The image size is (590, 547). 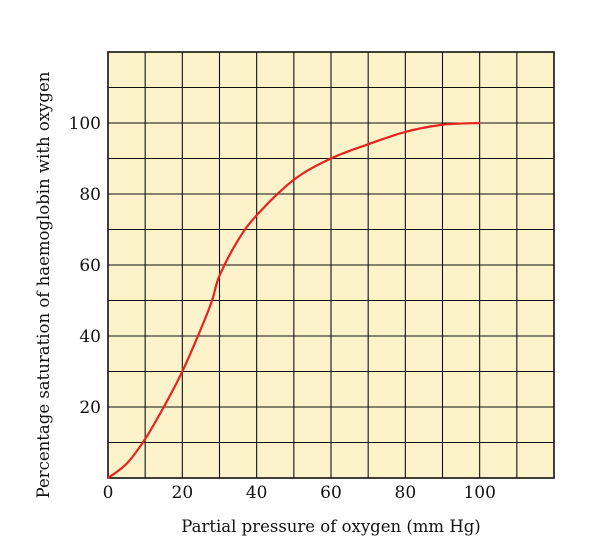 I want to click on x-tick-label: 60, so click(x=331, y=493).